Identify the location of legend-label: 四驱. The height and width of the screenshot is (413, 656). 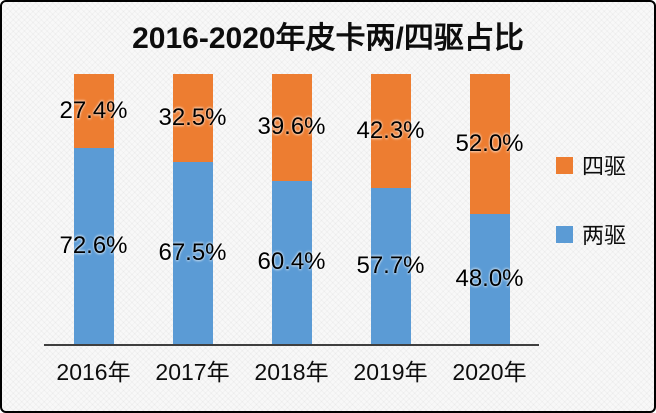
(604, 166).